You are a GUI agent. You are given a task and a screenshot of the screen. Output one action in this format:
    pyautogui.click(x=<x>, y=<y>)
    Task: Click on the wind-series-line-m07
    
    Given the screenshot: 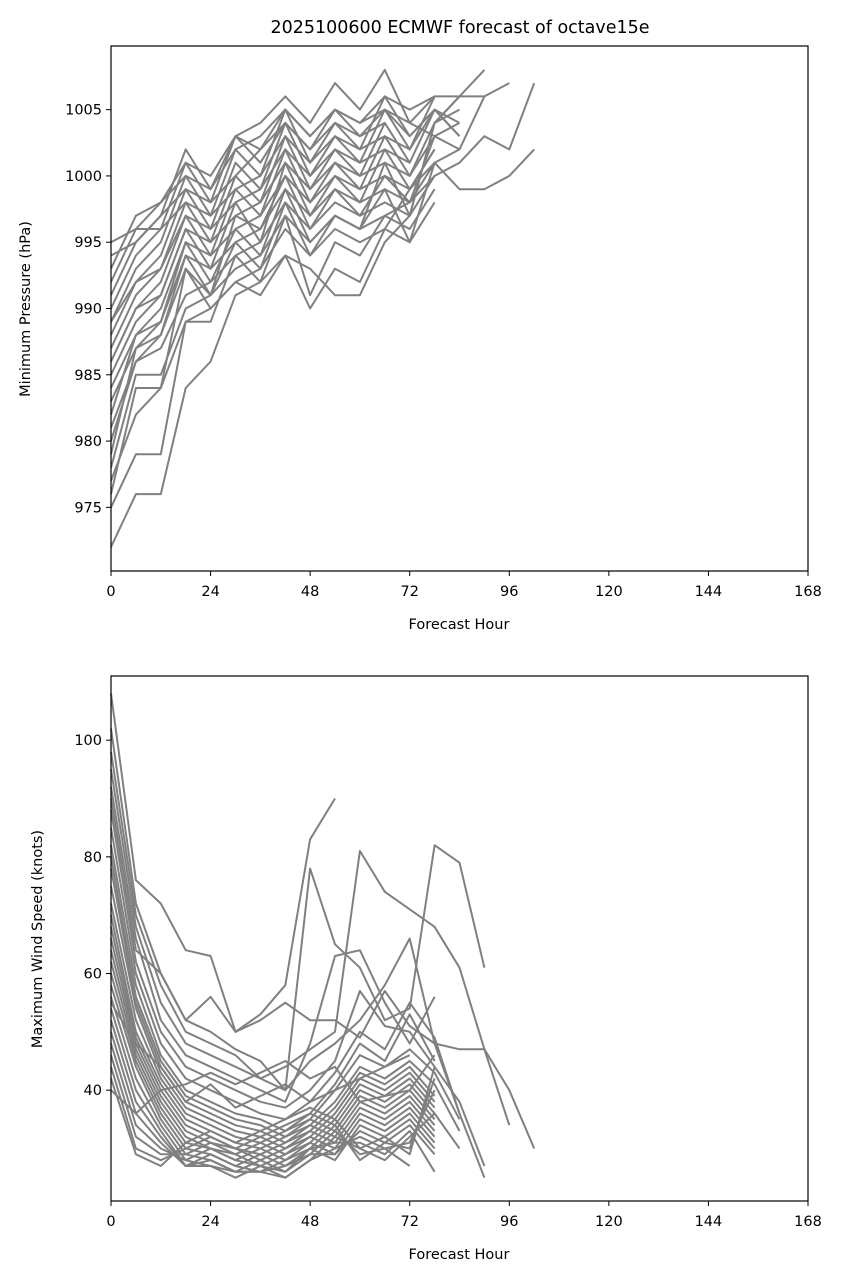 What is the action you would take?
    pyautogui.click(x=298, y=988)
    